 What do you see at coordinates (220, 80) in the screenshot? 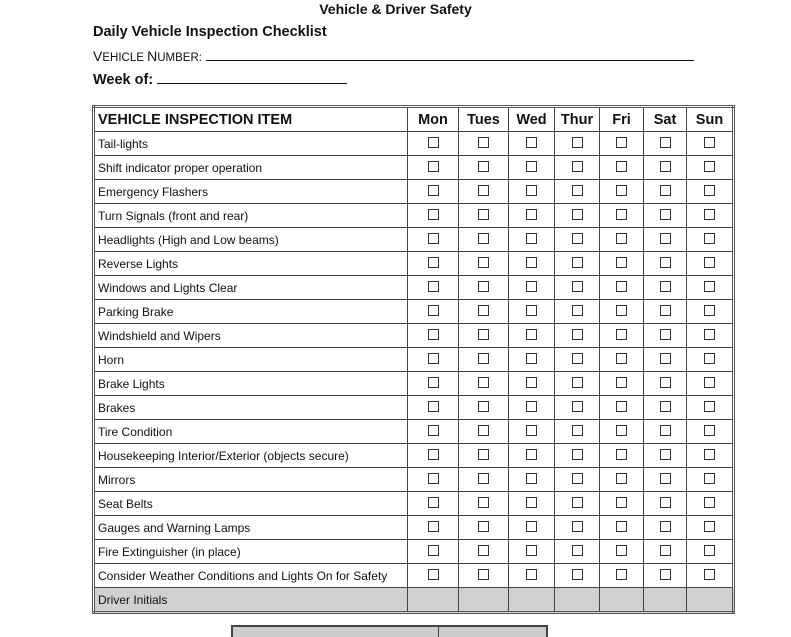
I see `week-of-field: Week of:` at bounding box center [220, 80].